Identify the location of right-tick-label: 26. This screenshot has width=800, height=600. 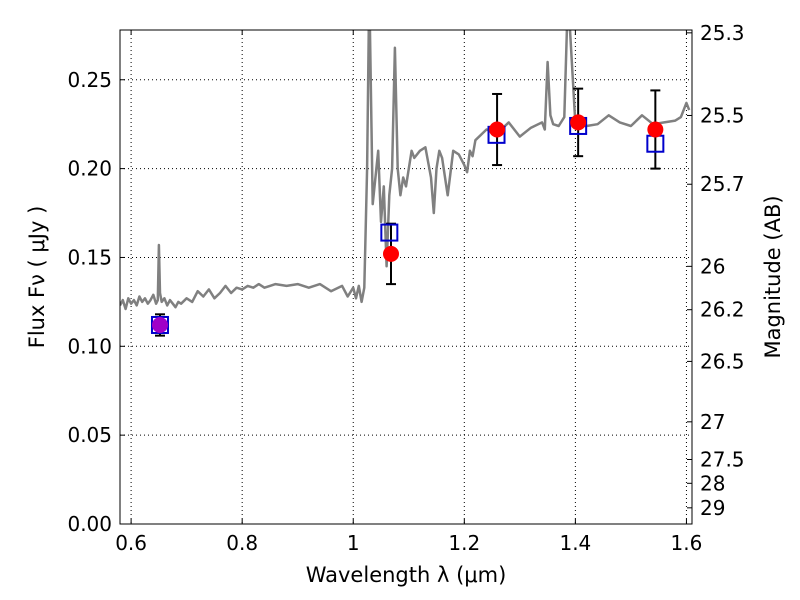
(712, 266).